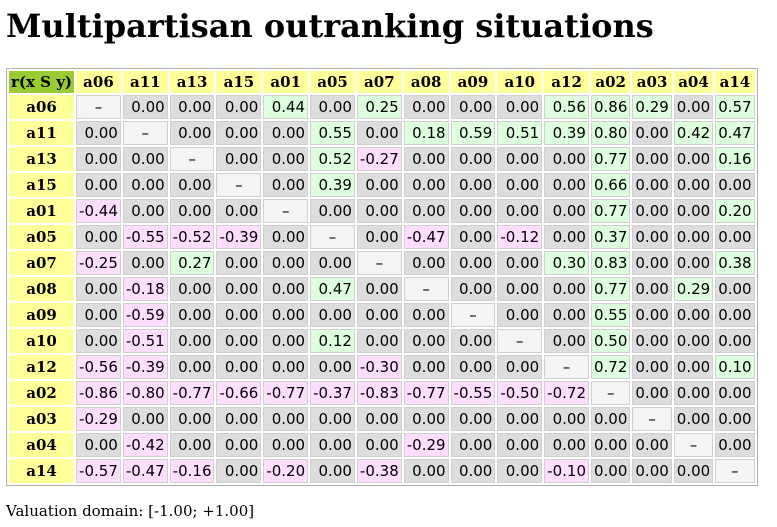  What do you see at coordinates (42, 211) in the screenshot?
I see `row-header: a01` at bounding box center [42, 211].